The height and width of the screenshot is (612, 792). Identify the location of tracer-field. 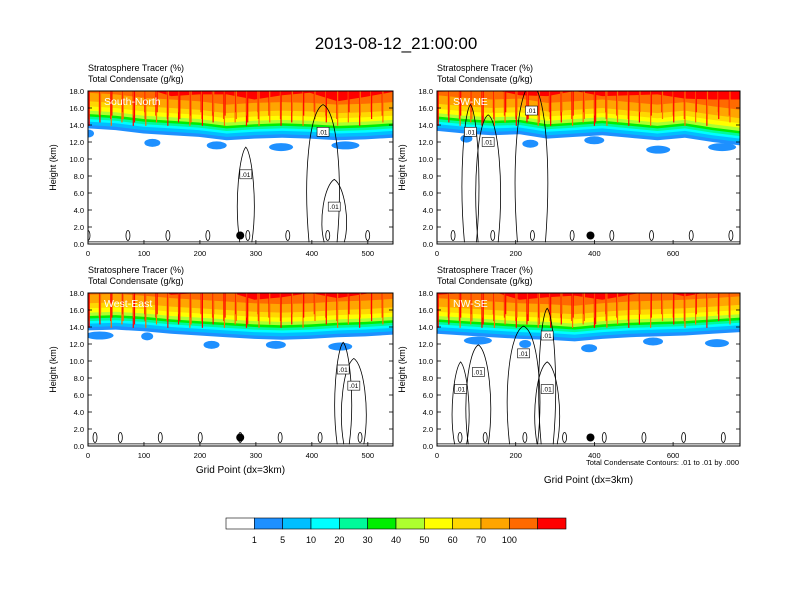
(240, 369).